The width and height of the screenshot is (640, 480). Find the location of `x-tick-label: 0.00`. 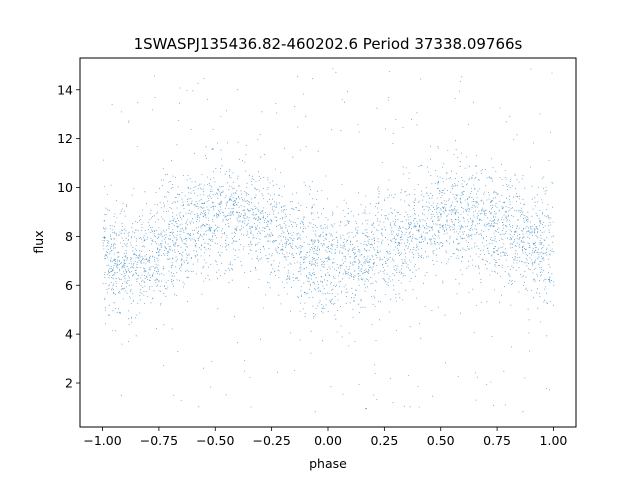

x-tick-label: 0.00 is located at coordinates (328, 440).